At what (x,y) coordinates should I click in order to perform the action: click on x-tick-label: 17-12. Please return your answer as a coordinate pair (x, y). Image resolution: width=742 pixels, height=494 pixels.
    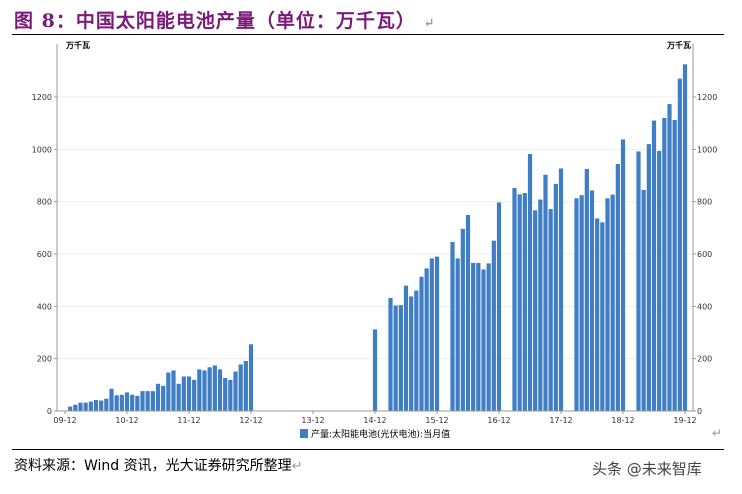
    Looking at the image, I should click on (560, 420).